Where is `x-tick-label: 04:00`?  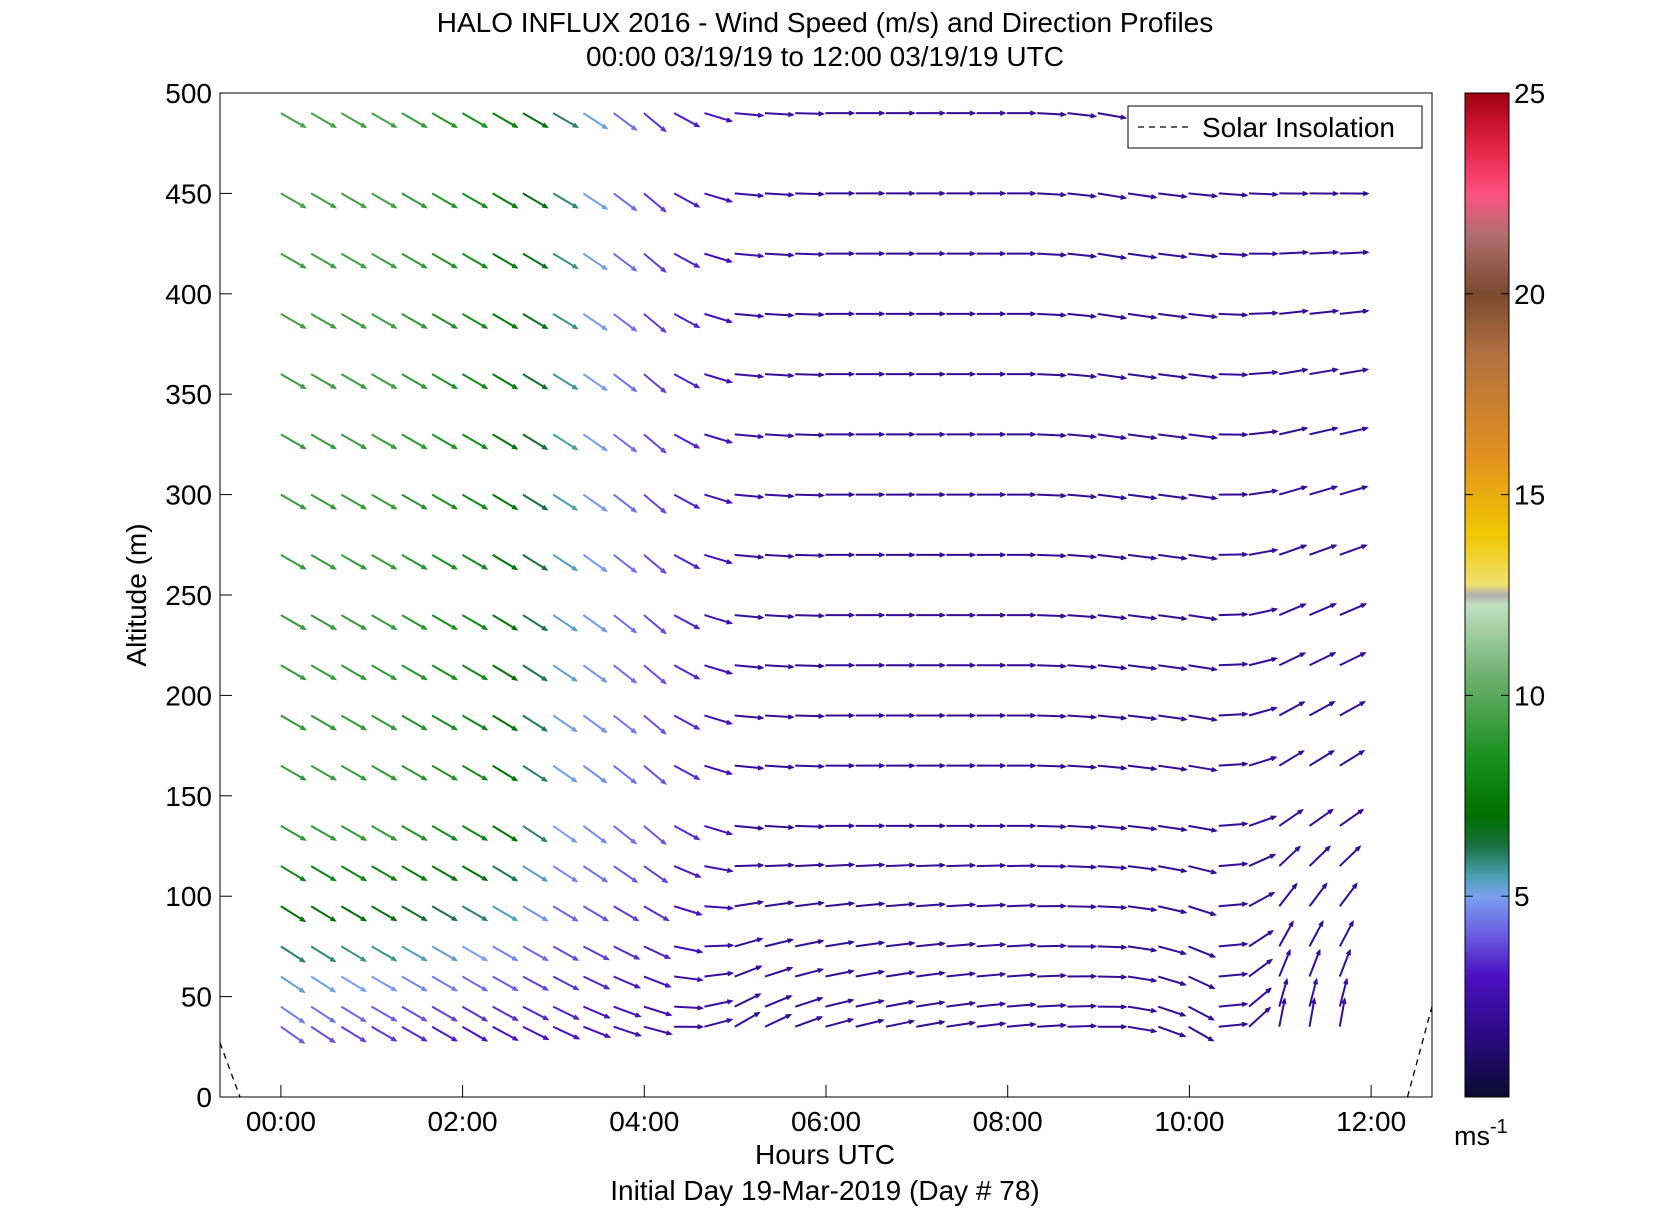 x-tick-label: 04:00 is located at coordinates (644, 1121).